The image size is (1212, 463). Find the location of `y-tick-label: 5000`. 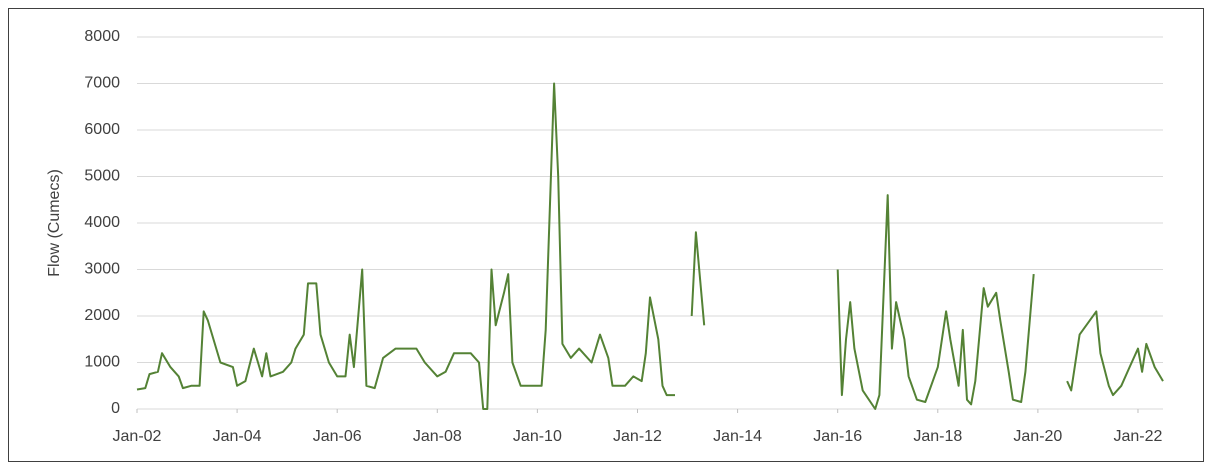

y-tick-label: 5000 is located at coordinates (102, 176).